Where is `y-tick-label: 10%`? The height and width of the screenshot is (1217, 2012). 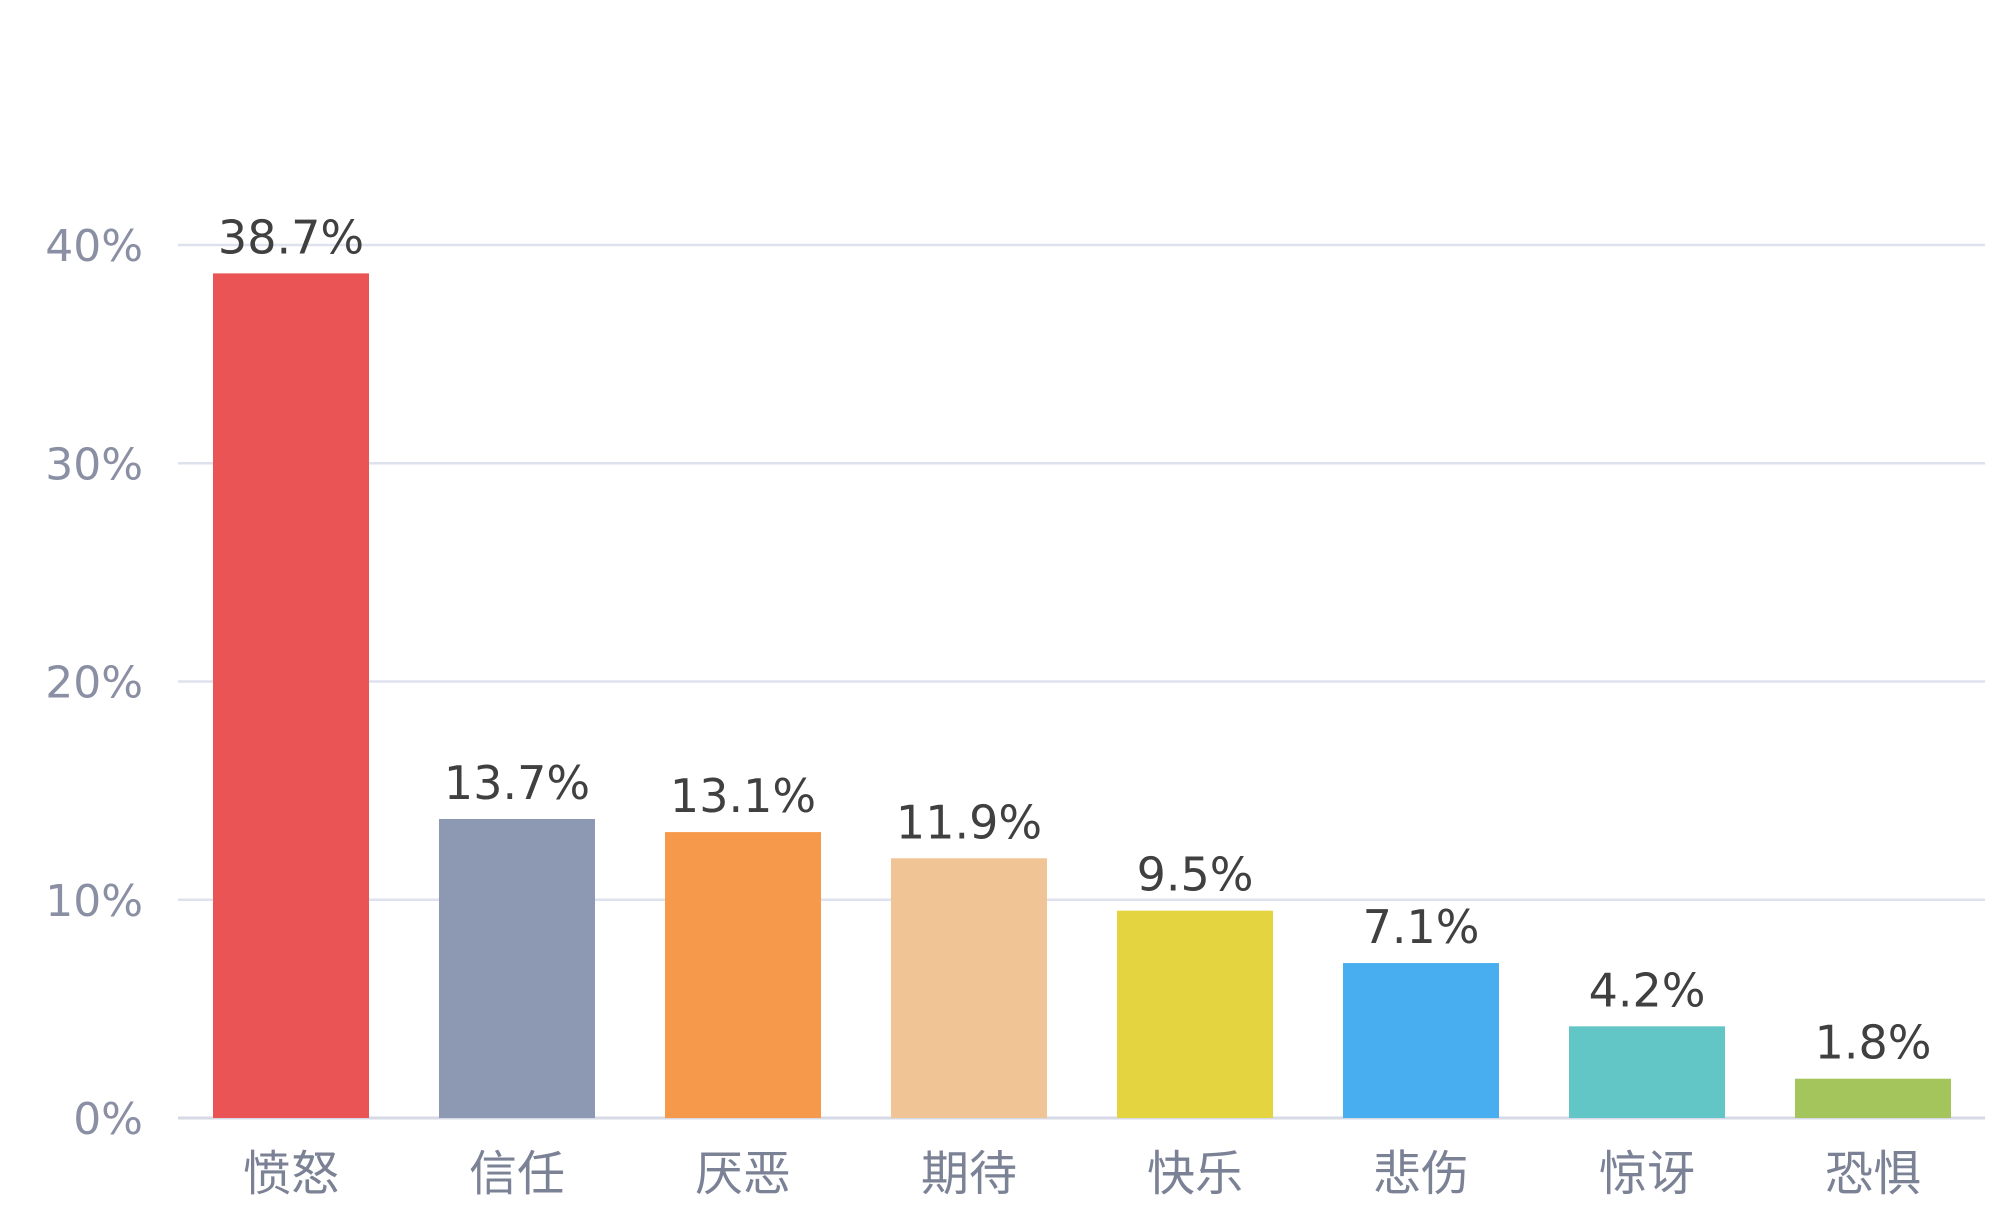
y-tick-label: 10% is located at coordinates (94, 901).